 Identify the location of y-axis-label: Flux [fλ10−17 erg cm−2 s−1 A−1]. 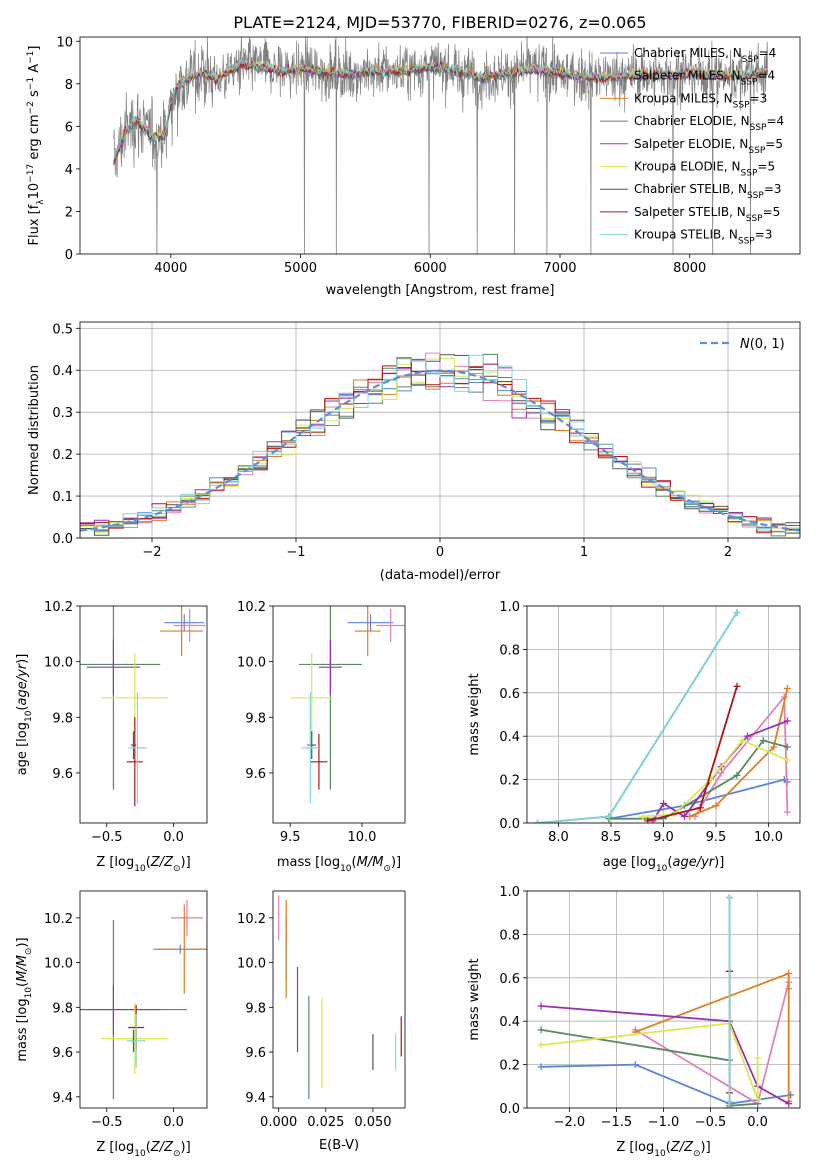
(36, 146).